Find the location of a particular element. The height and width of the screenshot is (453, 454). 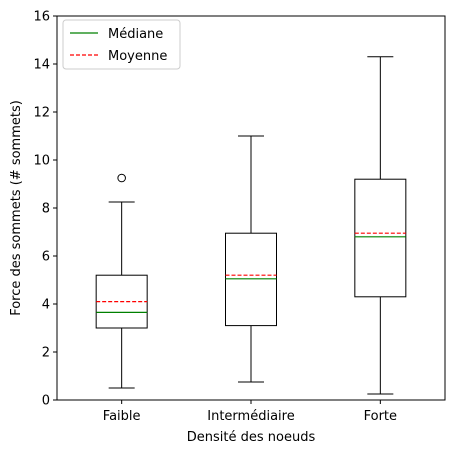

outlier-point is located at coordinates (121, 178).